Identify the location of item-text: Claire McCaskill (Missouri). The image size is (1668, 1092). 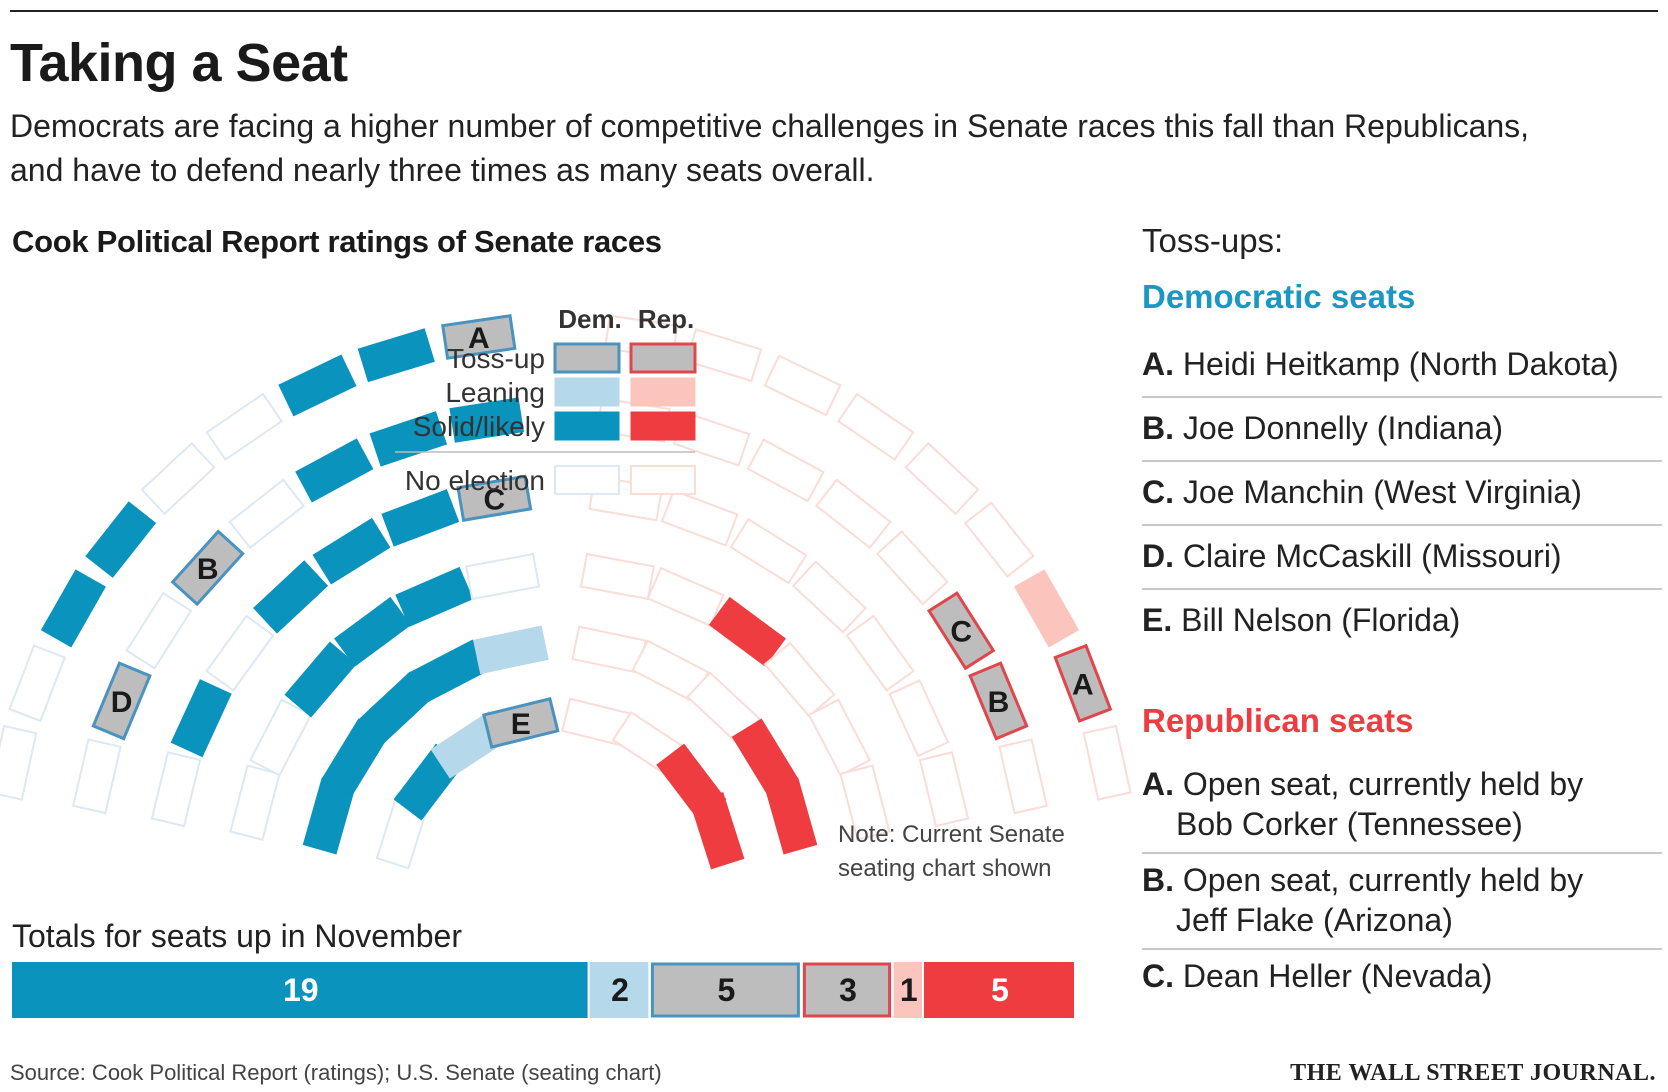
(1368, 556).